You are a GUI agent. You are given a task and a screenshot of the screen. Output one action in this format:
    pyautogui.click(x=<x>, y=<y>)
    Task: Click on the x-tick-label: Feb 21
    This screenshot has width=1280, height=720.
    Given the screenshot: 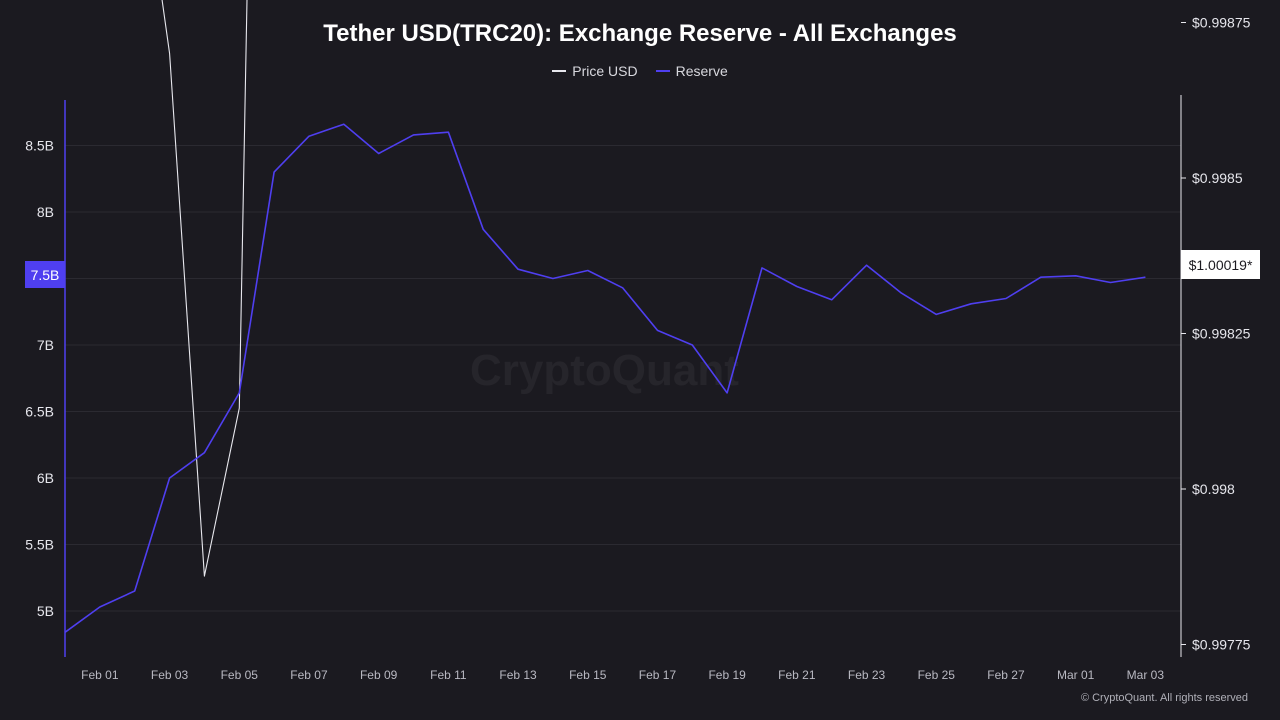 What is the action you would take?
    pyautogui.click(x=797, y=675)
    